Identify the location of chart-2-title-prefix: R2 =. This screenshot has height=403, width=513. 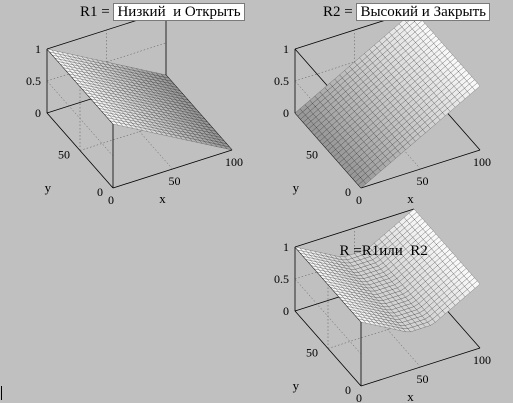
(340, 12).